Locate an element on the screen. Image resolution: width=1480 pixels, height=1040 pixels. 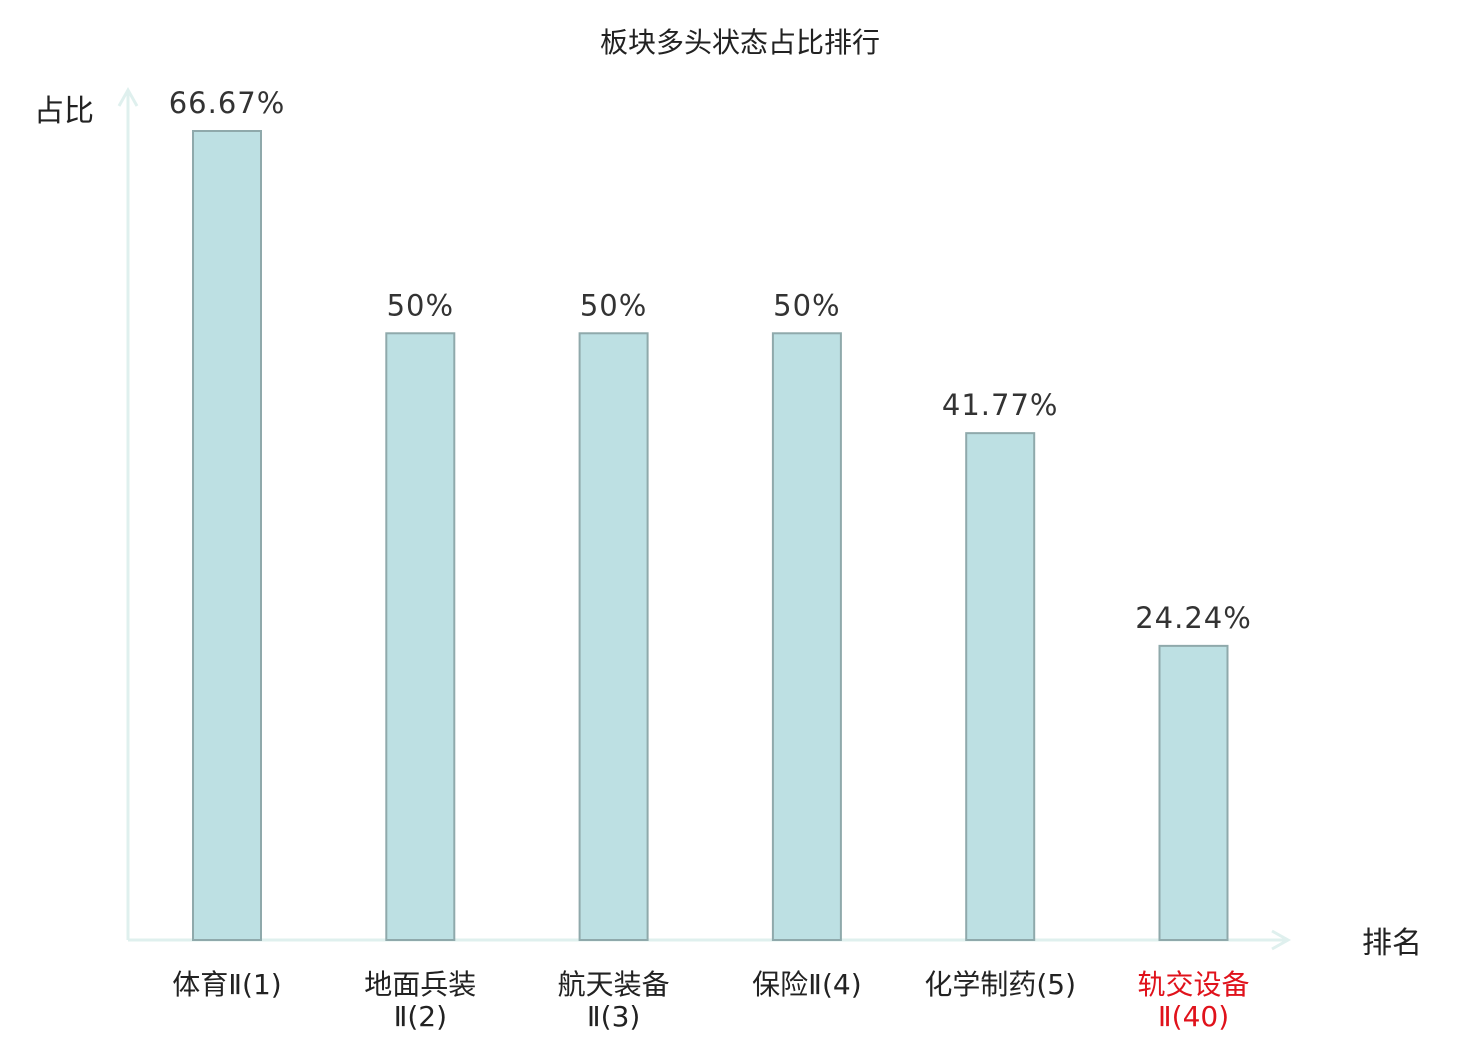
value-label-4: 50% is located at coordinates (806, 305).